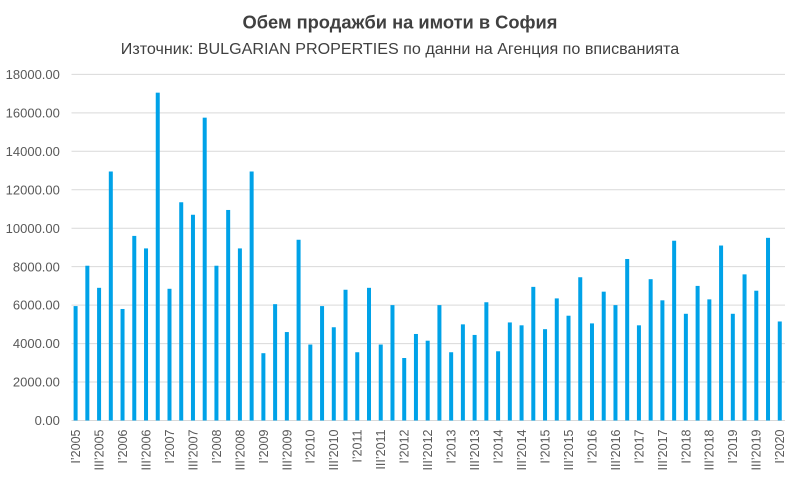 The image size is (800, 483). Describe the element at coordinates (616, 449) in the screenshot. I see `svg-text: III’2016` at that location.